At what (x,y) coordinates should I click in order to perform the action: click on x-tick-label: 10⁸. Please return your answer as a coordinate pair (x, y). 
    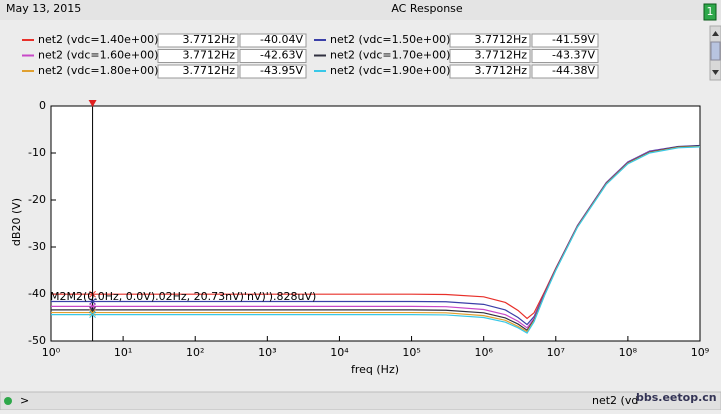
    Looking at the image, I should click on (628, 352).